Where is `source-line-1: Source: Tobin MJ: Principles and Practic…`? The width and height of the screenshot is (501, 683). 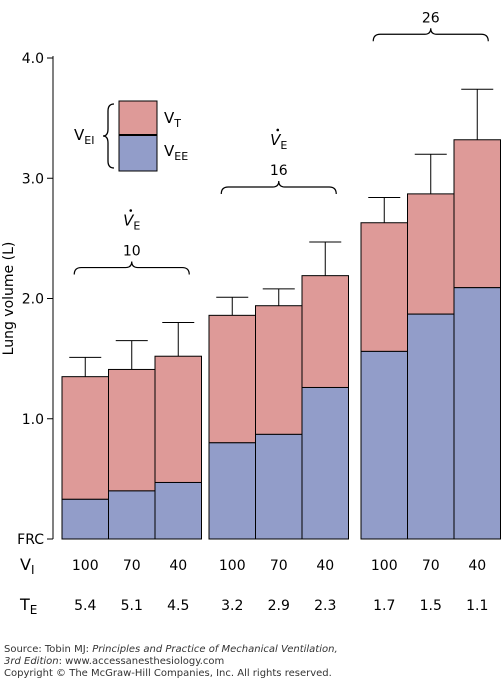
source-line-1: Source: Tobin MJ: Principles and Practic… is located at coordinates (171, 649).